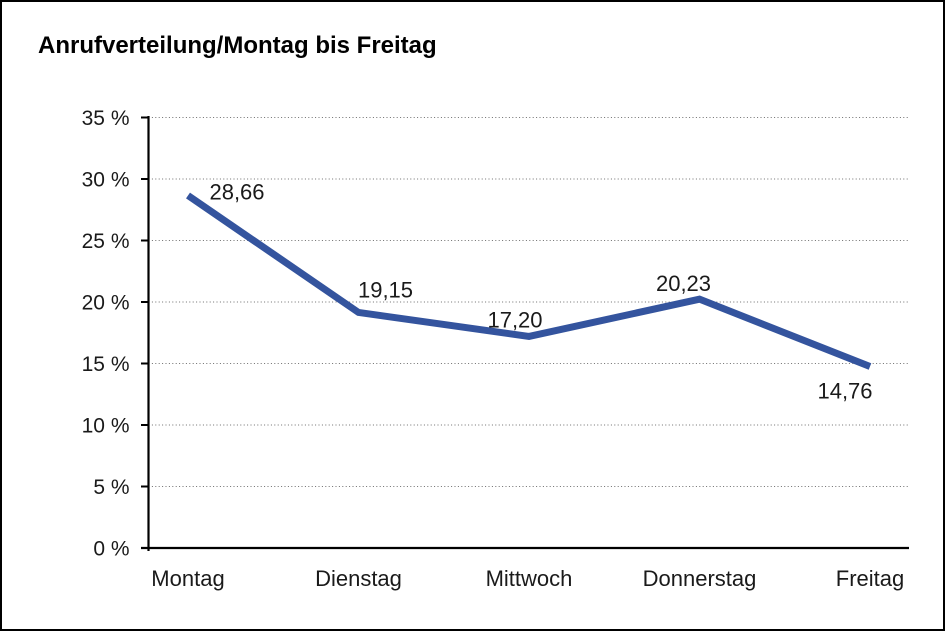 This screenshot has height=631, width=945. Describe the element at coordinates (111, 549) in the screenshot. I see `y-tick-label: 0 %` at that location.